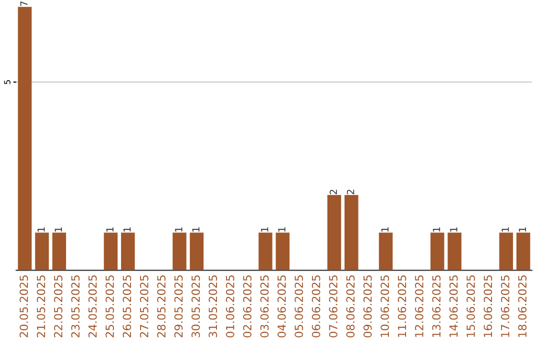 This screenshot has height=340, width=540. Describe the element at coordinates (196, 306) in the screenshot. I see `x-tick-label: 30.05.2025` at that location.